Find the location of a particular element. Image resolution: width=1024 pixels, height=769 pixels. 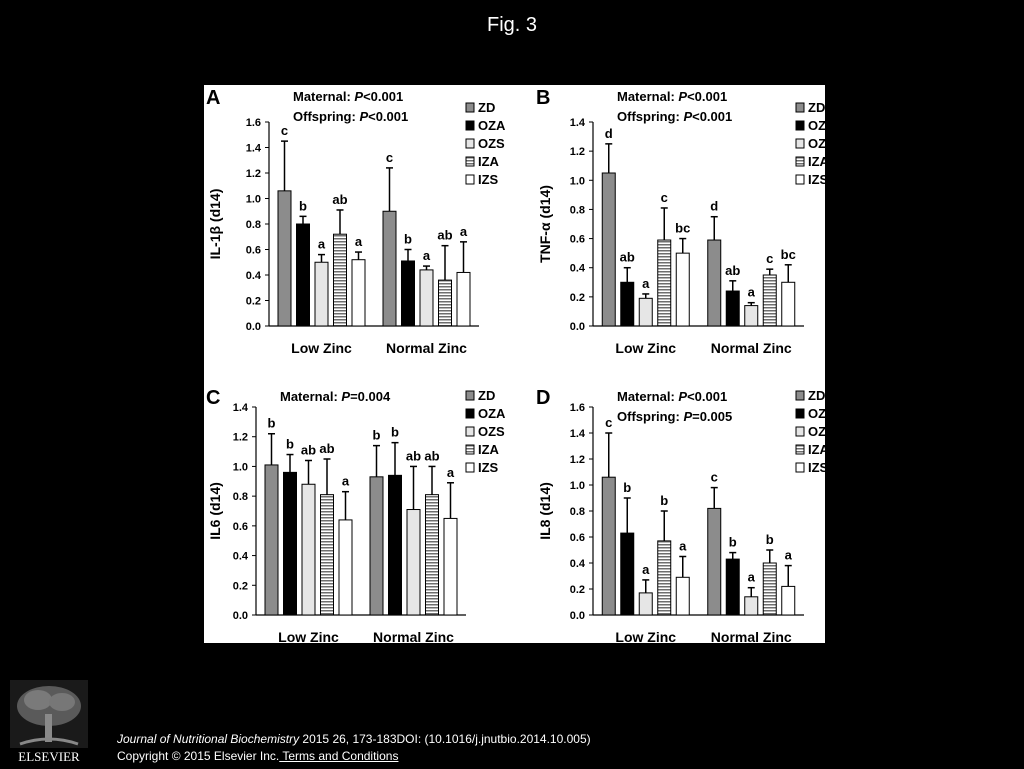

stats-value: =0.004 is located at coordinates (370, 396).